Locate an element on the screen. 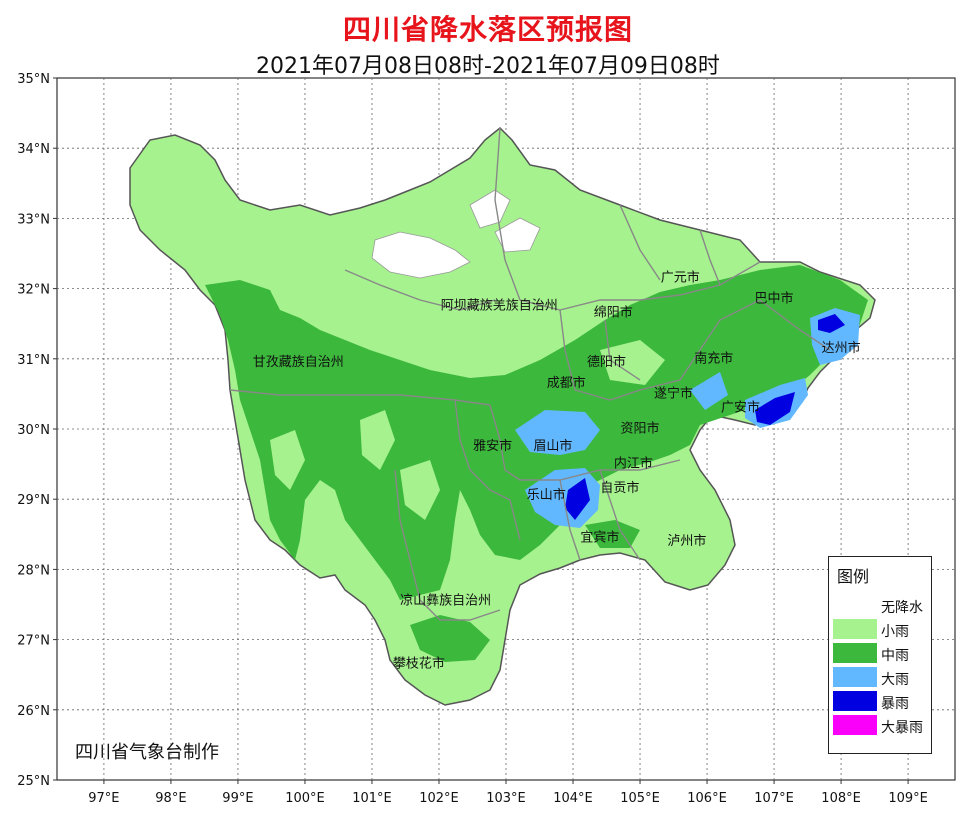 This screenshot has height=825, width=976. latitude-label: 25°N is located at coordinates (33, 781).